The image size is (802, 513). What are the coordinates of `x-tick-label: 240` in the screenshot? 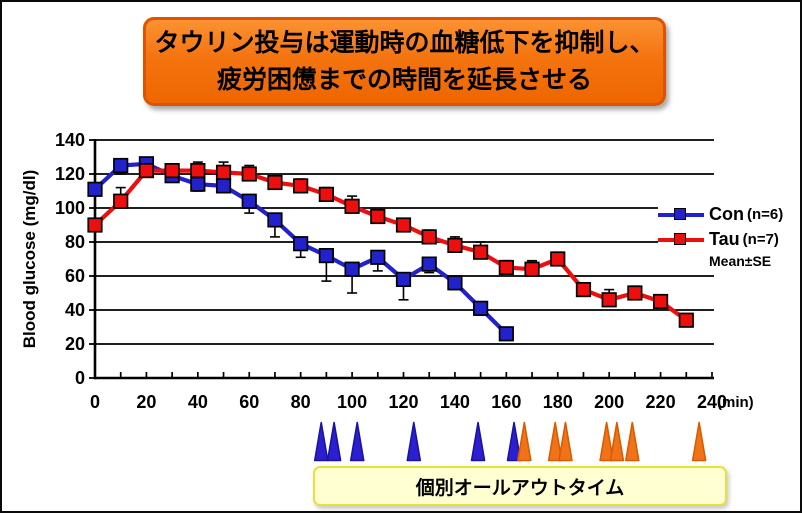 It's located at (712, 402).